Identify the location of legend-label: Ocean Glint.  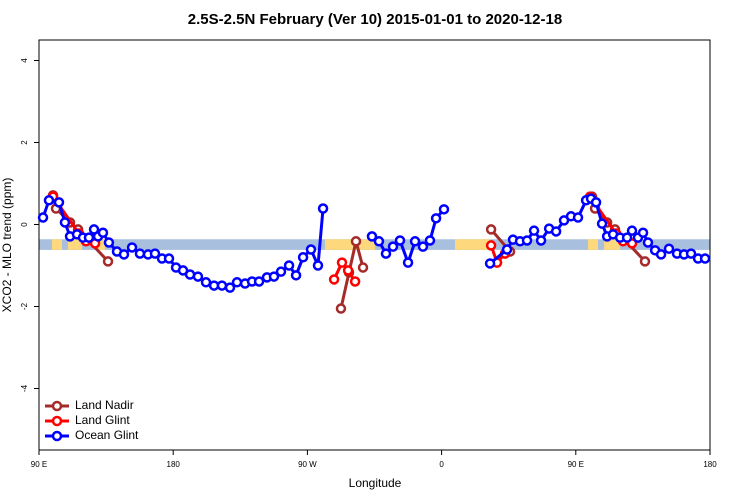
(107, 435).